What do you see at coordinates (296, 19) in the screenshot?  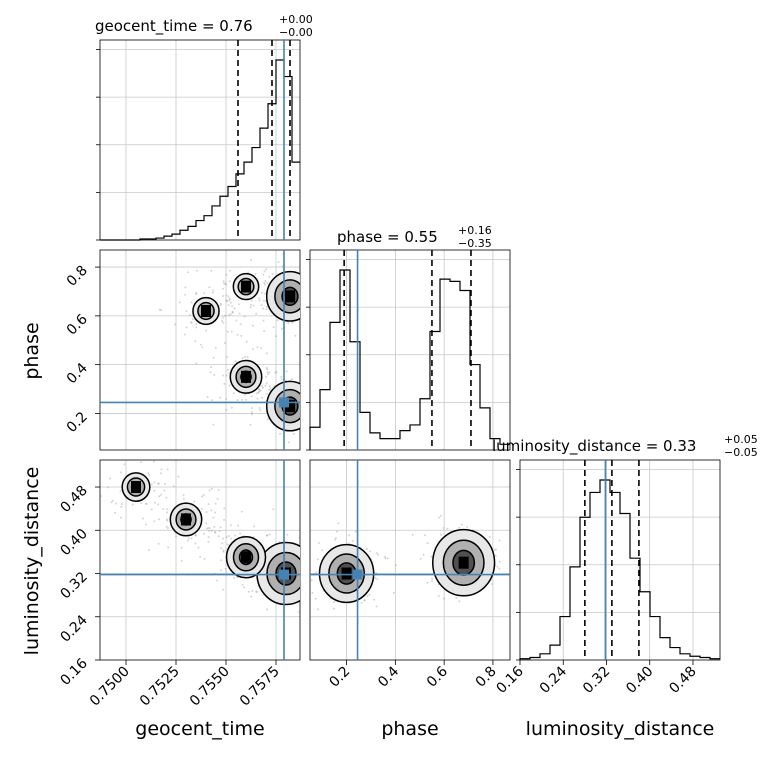 I see `title-geocent-time-sup: +0.00` at bounding box center [296, 19].